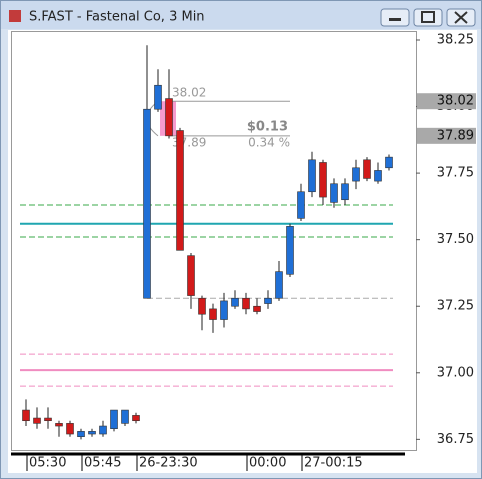 This screenshot has width=482, height=479. What do you see at coordinates (455, 135) in the screenshot?
I see `price-marker-label: 37.89` at bounding box center [455, 135].